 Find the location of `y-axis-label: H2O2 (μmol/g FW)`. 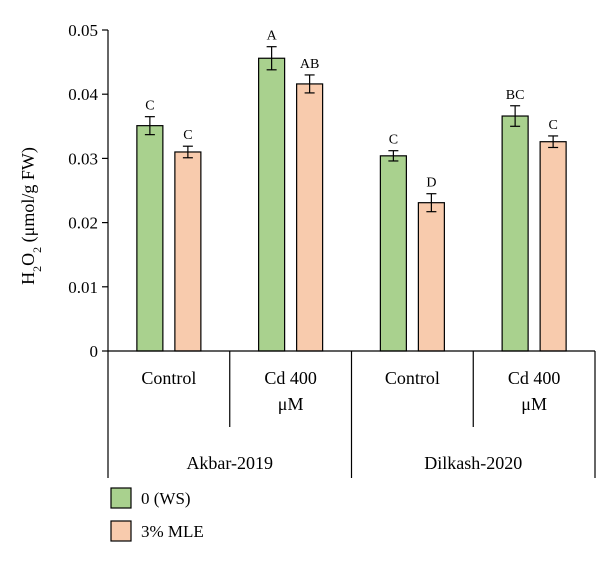

y-axis-label: H2O2 (μmol/g FW) is located at coordinates (31, 216).